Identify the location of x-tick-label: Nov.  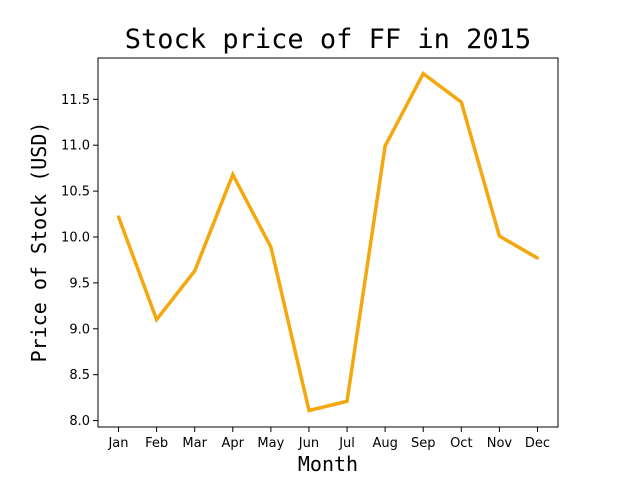
(500, 443).